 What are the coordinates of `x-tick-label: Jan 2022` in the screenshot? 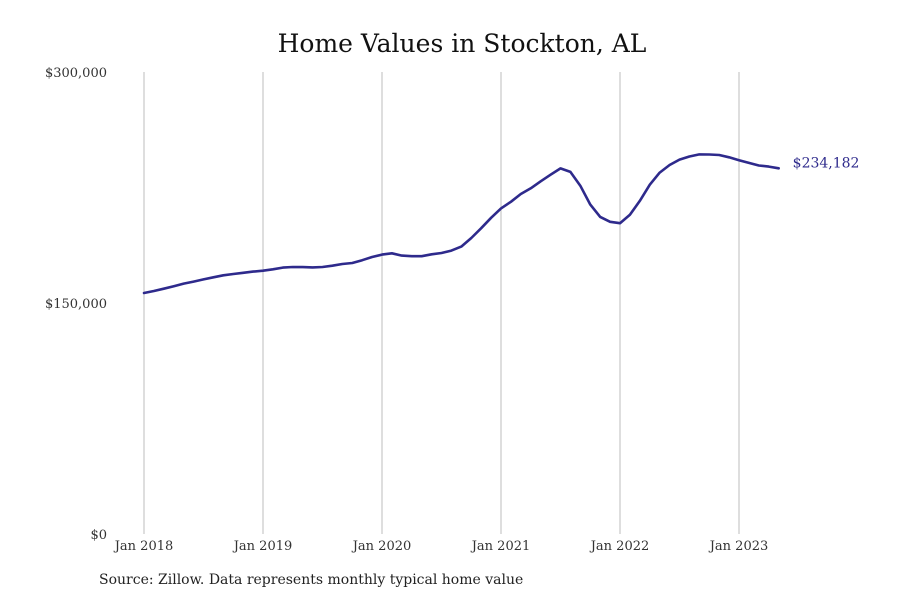 It's located at (619, 546).